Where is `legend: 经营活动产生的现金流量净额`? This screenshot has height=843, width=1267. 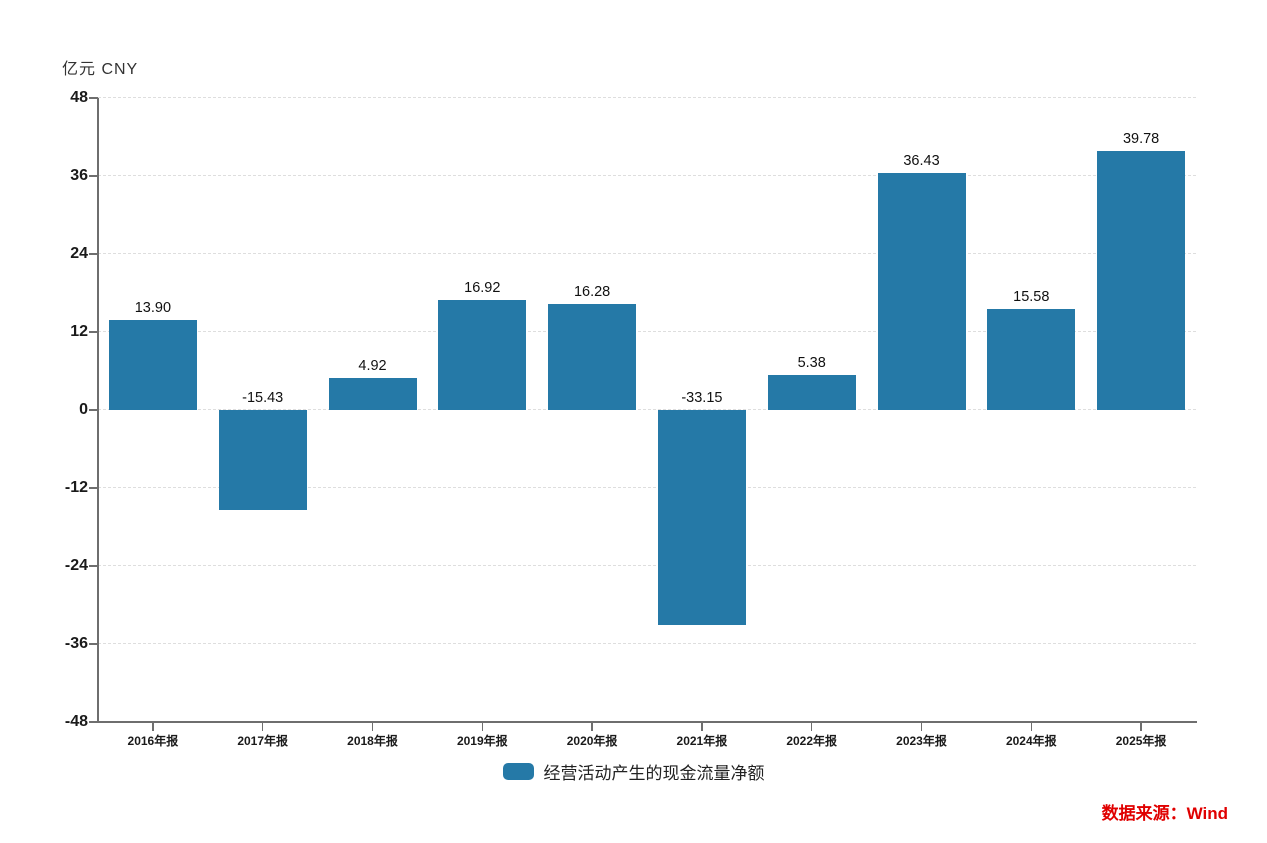 legend: 经营活动产生的现金流量净额 is located at coordinates (633, 771).